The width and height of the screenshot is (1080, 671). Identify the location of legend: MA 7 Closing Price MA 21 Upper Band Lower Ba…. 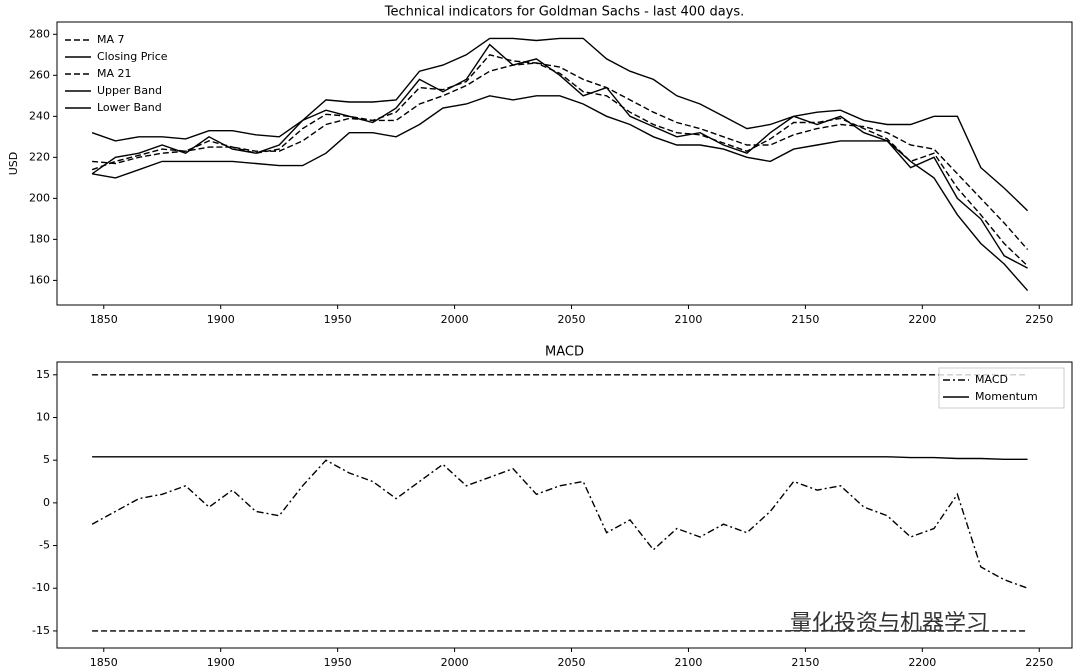
(123, 73).